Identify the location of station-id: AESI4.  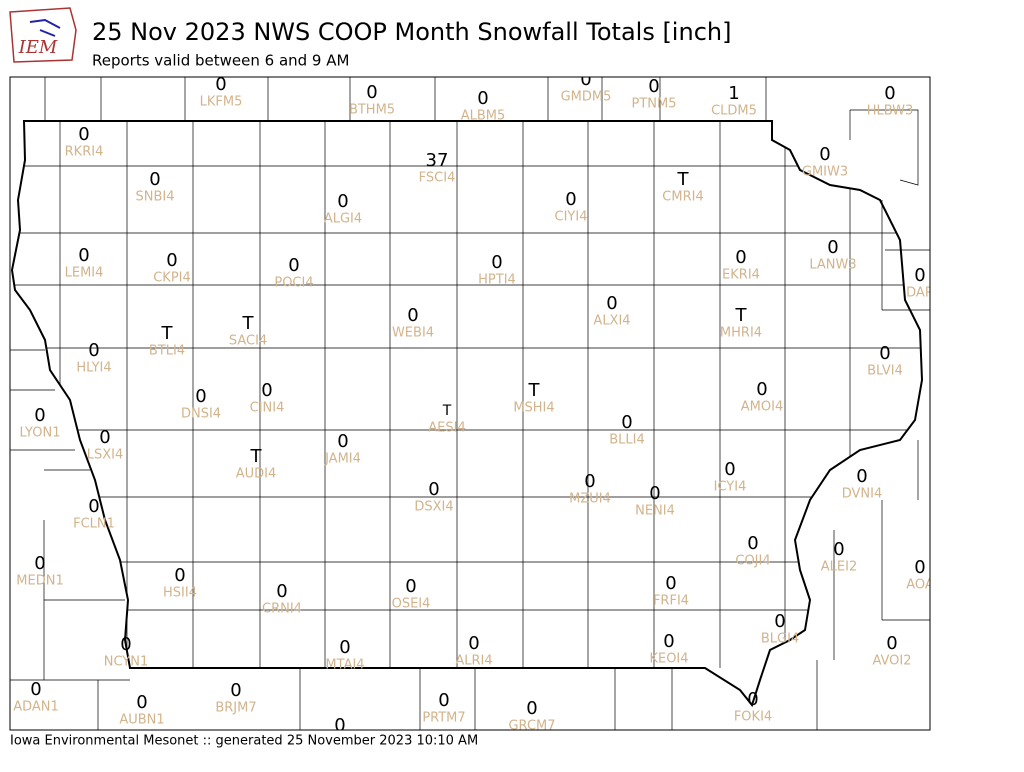
(446, 428).